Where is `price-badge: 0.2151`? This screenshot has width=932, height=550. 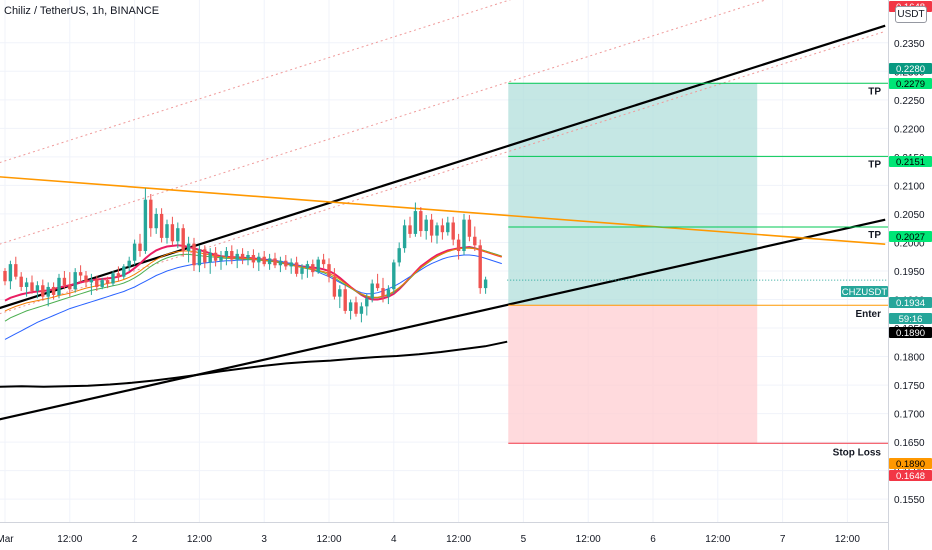 price-badge: 0.2151 is located at coordinates (910, 162).